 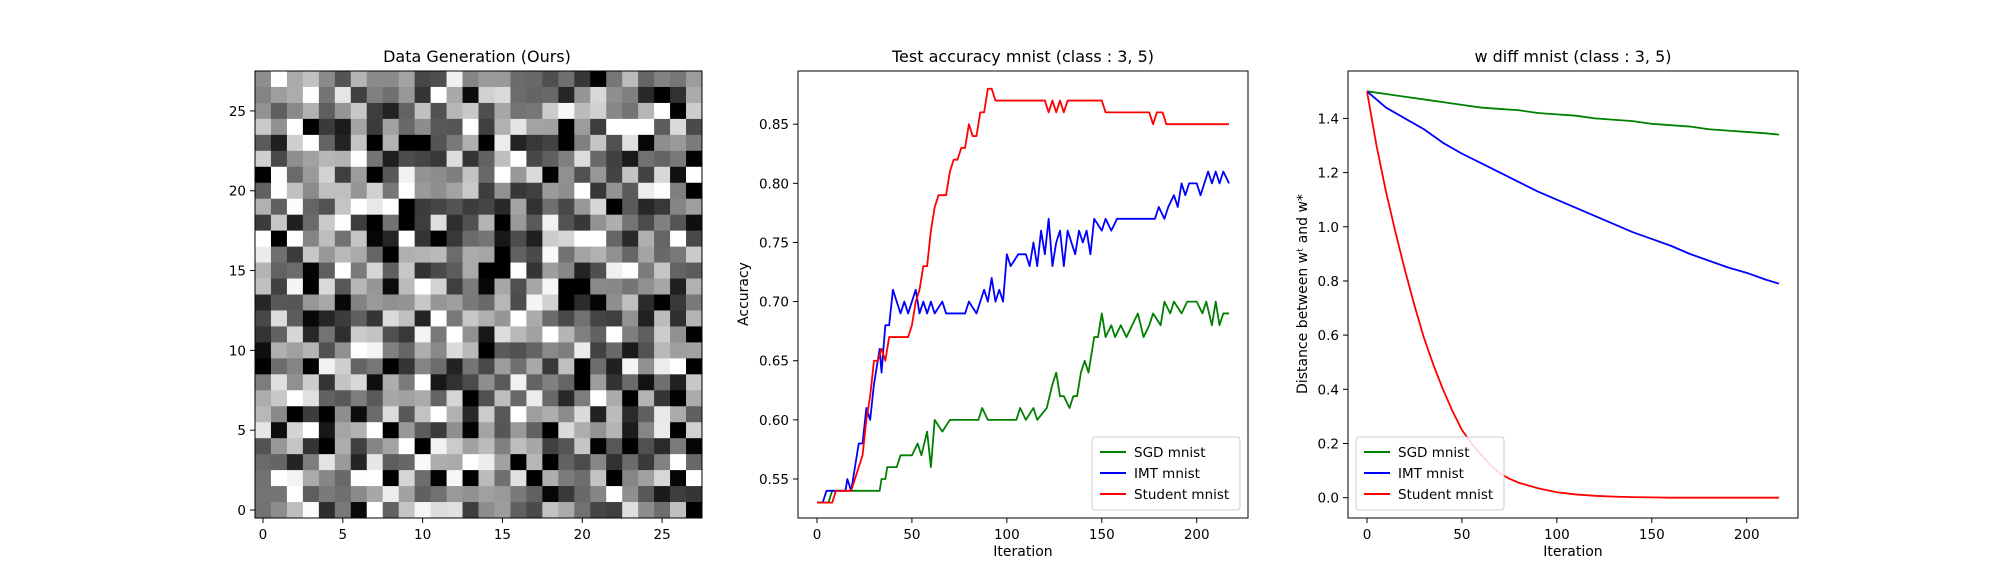 I want to click on wdiff-series-line, so click(x=1573, y=113).